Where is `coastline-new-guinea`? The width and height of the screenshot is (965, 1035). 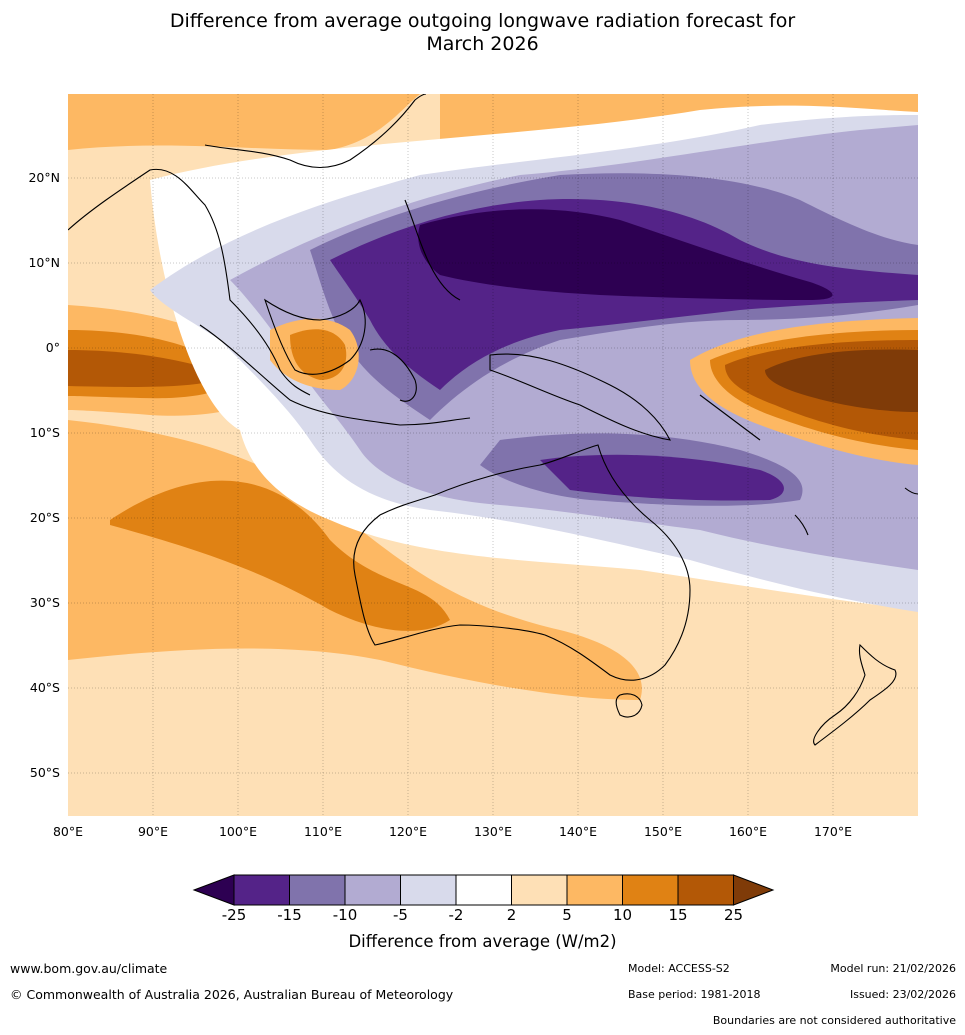
coastline-new-guinea is located at coordinates (580, 397).